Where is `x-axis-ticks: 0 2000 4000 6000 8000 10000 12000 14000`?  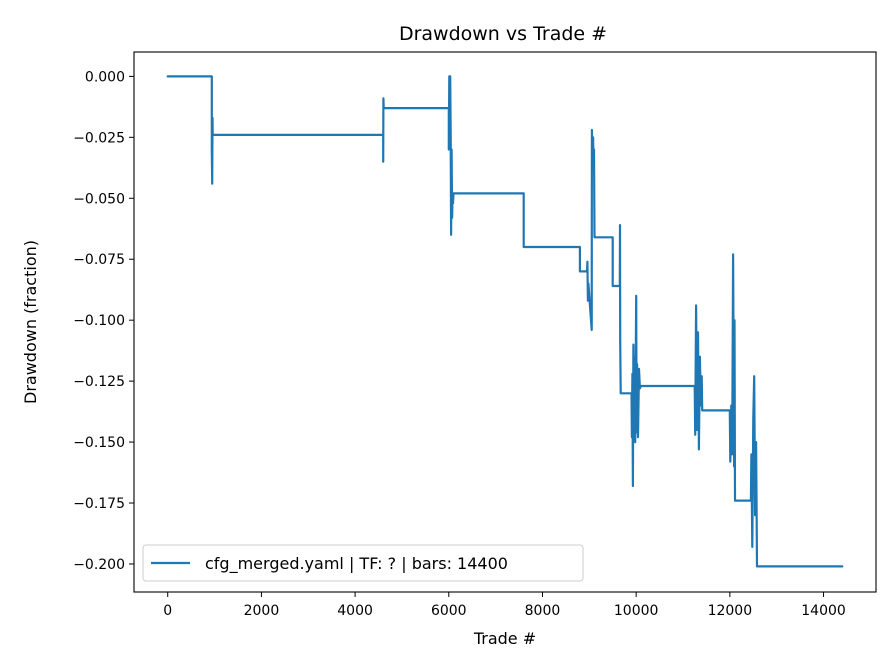 x-axis-ticks: 0 2000 4000 6000 8000 10000 12000 14000 is located at coordinates (504, 605).